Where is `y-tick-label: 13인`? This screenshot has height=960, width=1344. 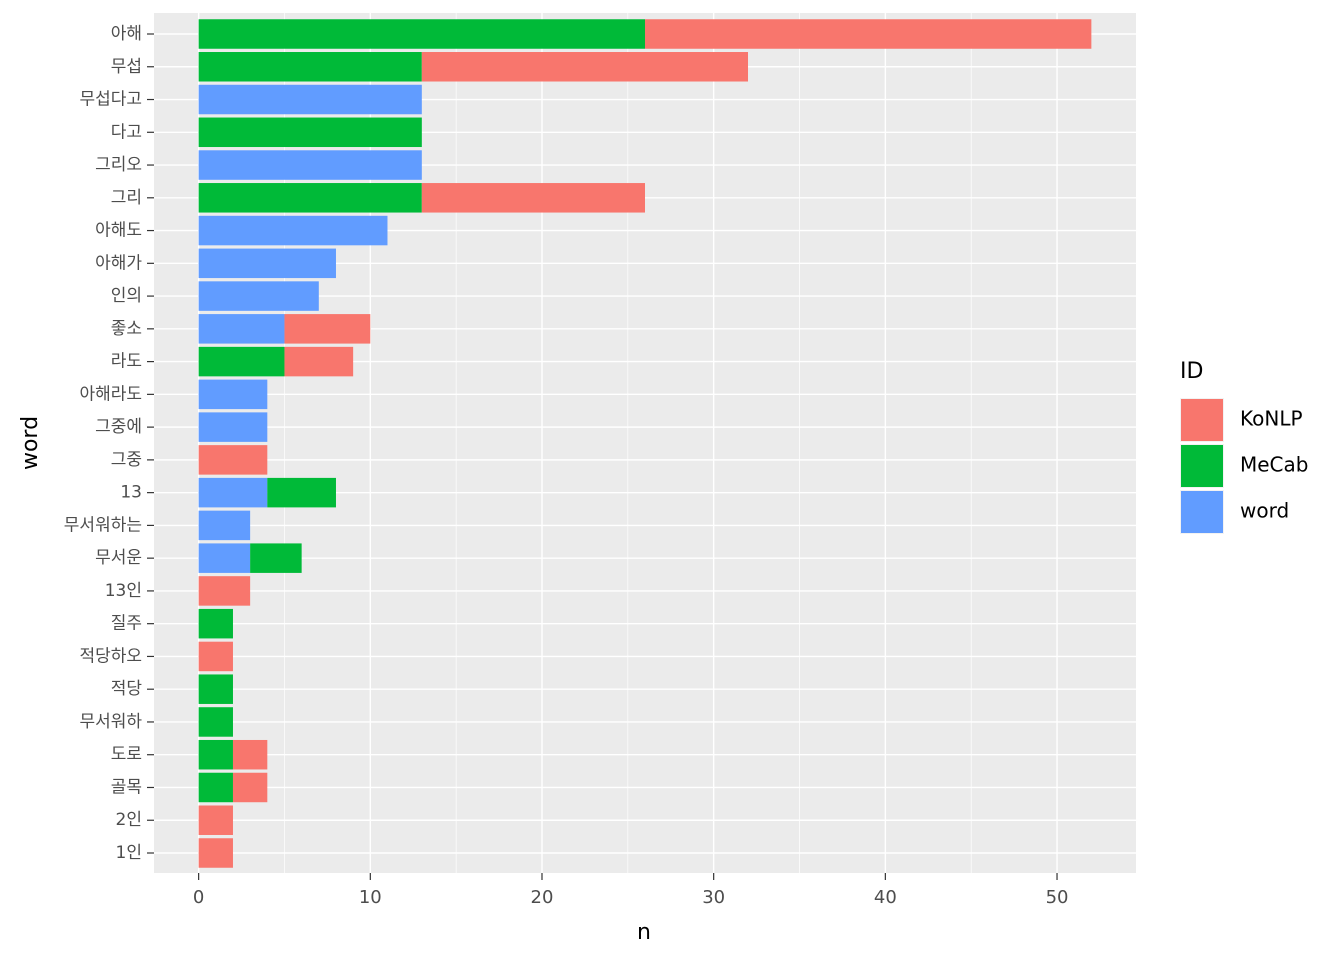 y-tick-label: 13인 is located at coordinates (123, 591).